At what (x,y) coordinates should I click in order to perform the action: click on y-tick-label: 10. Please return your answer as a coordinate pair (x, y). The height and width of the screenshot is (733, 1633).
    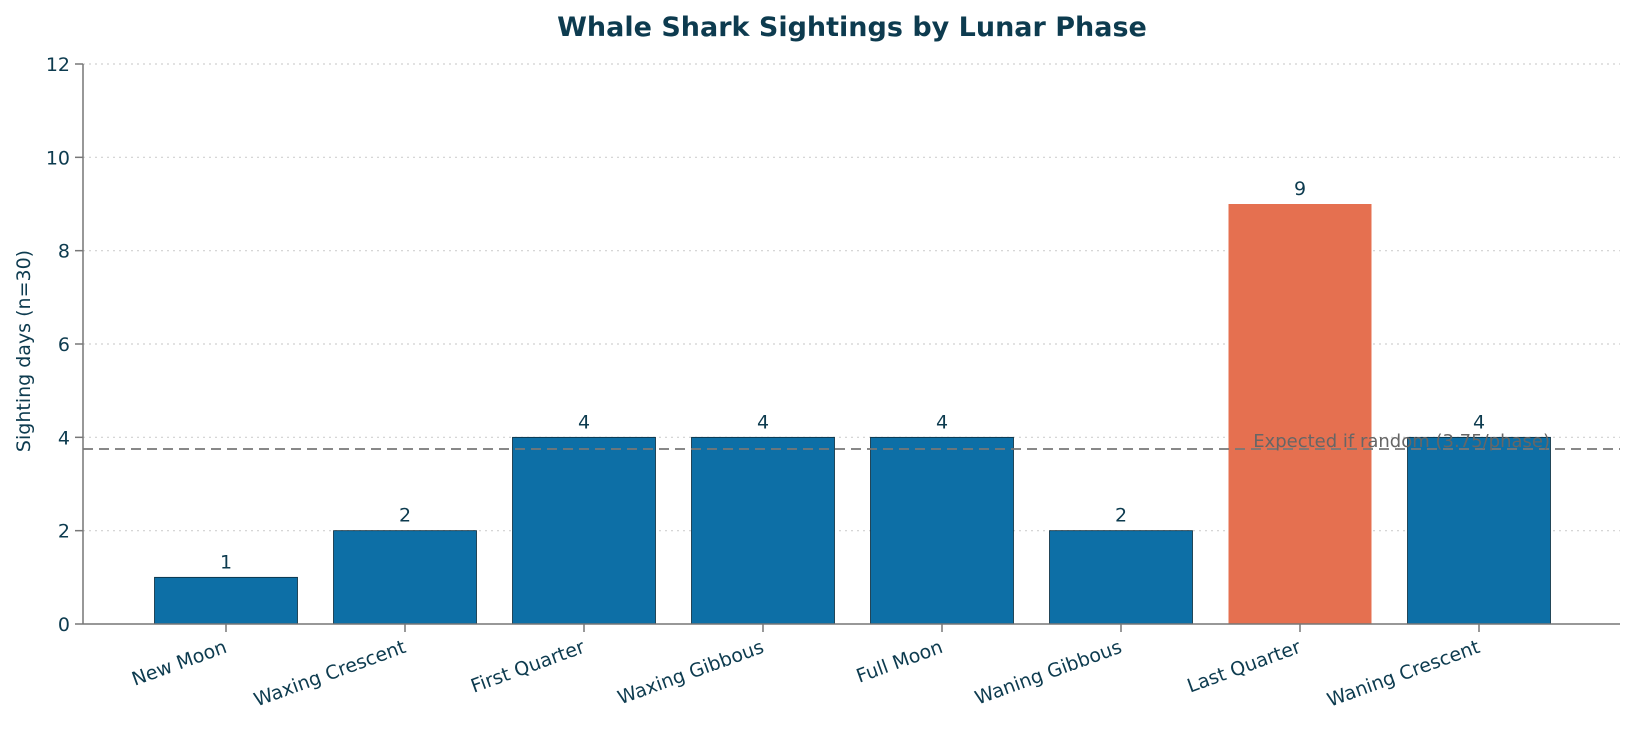
    Looking at the image, I should click on (58, 158).